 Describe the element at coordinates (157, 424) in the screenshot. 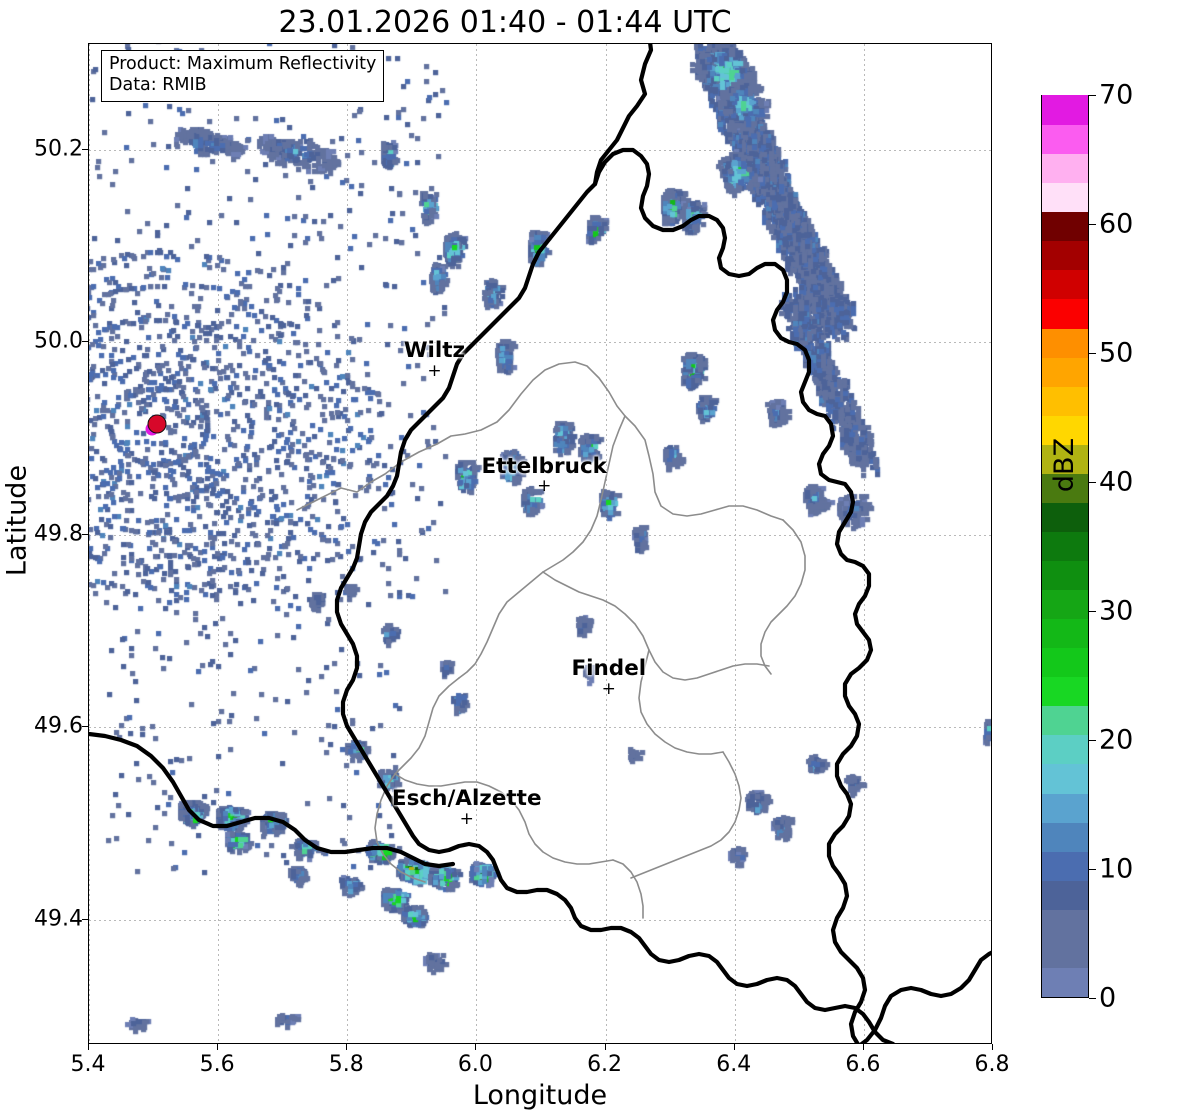

I see `radar-site-marker` at that location.